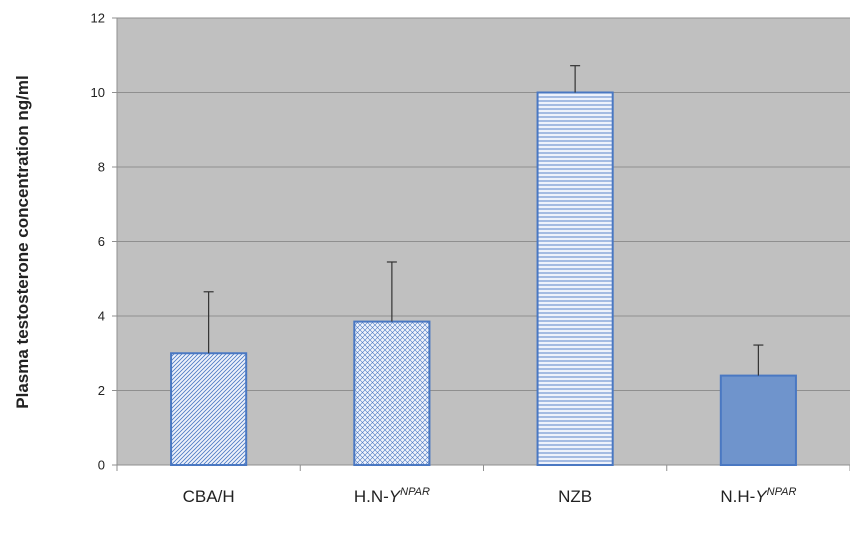  Describe the element at coordinates (101, 167) in the screenshot. I see `y-tick-label: 8` at that location.